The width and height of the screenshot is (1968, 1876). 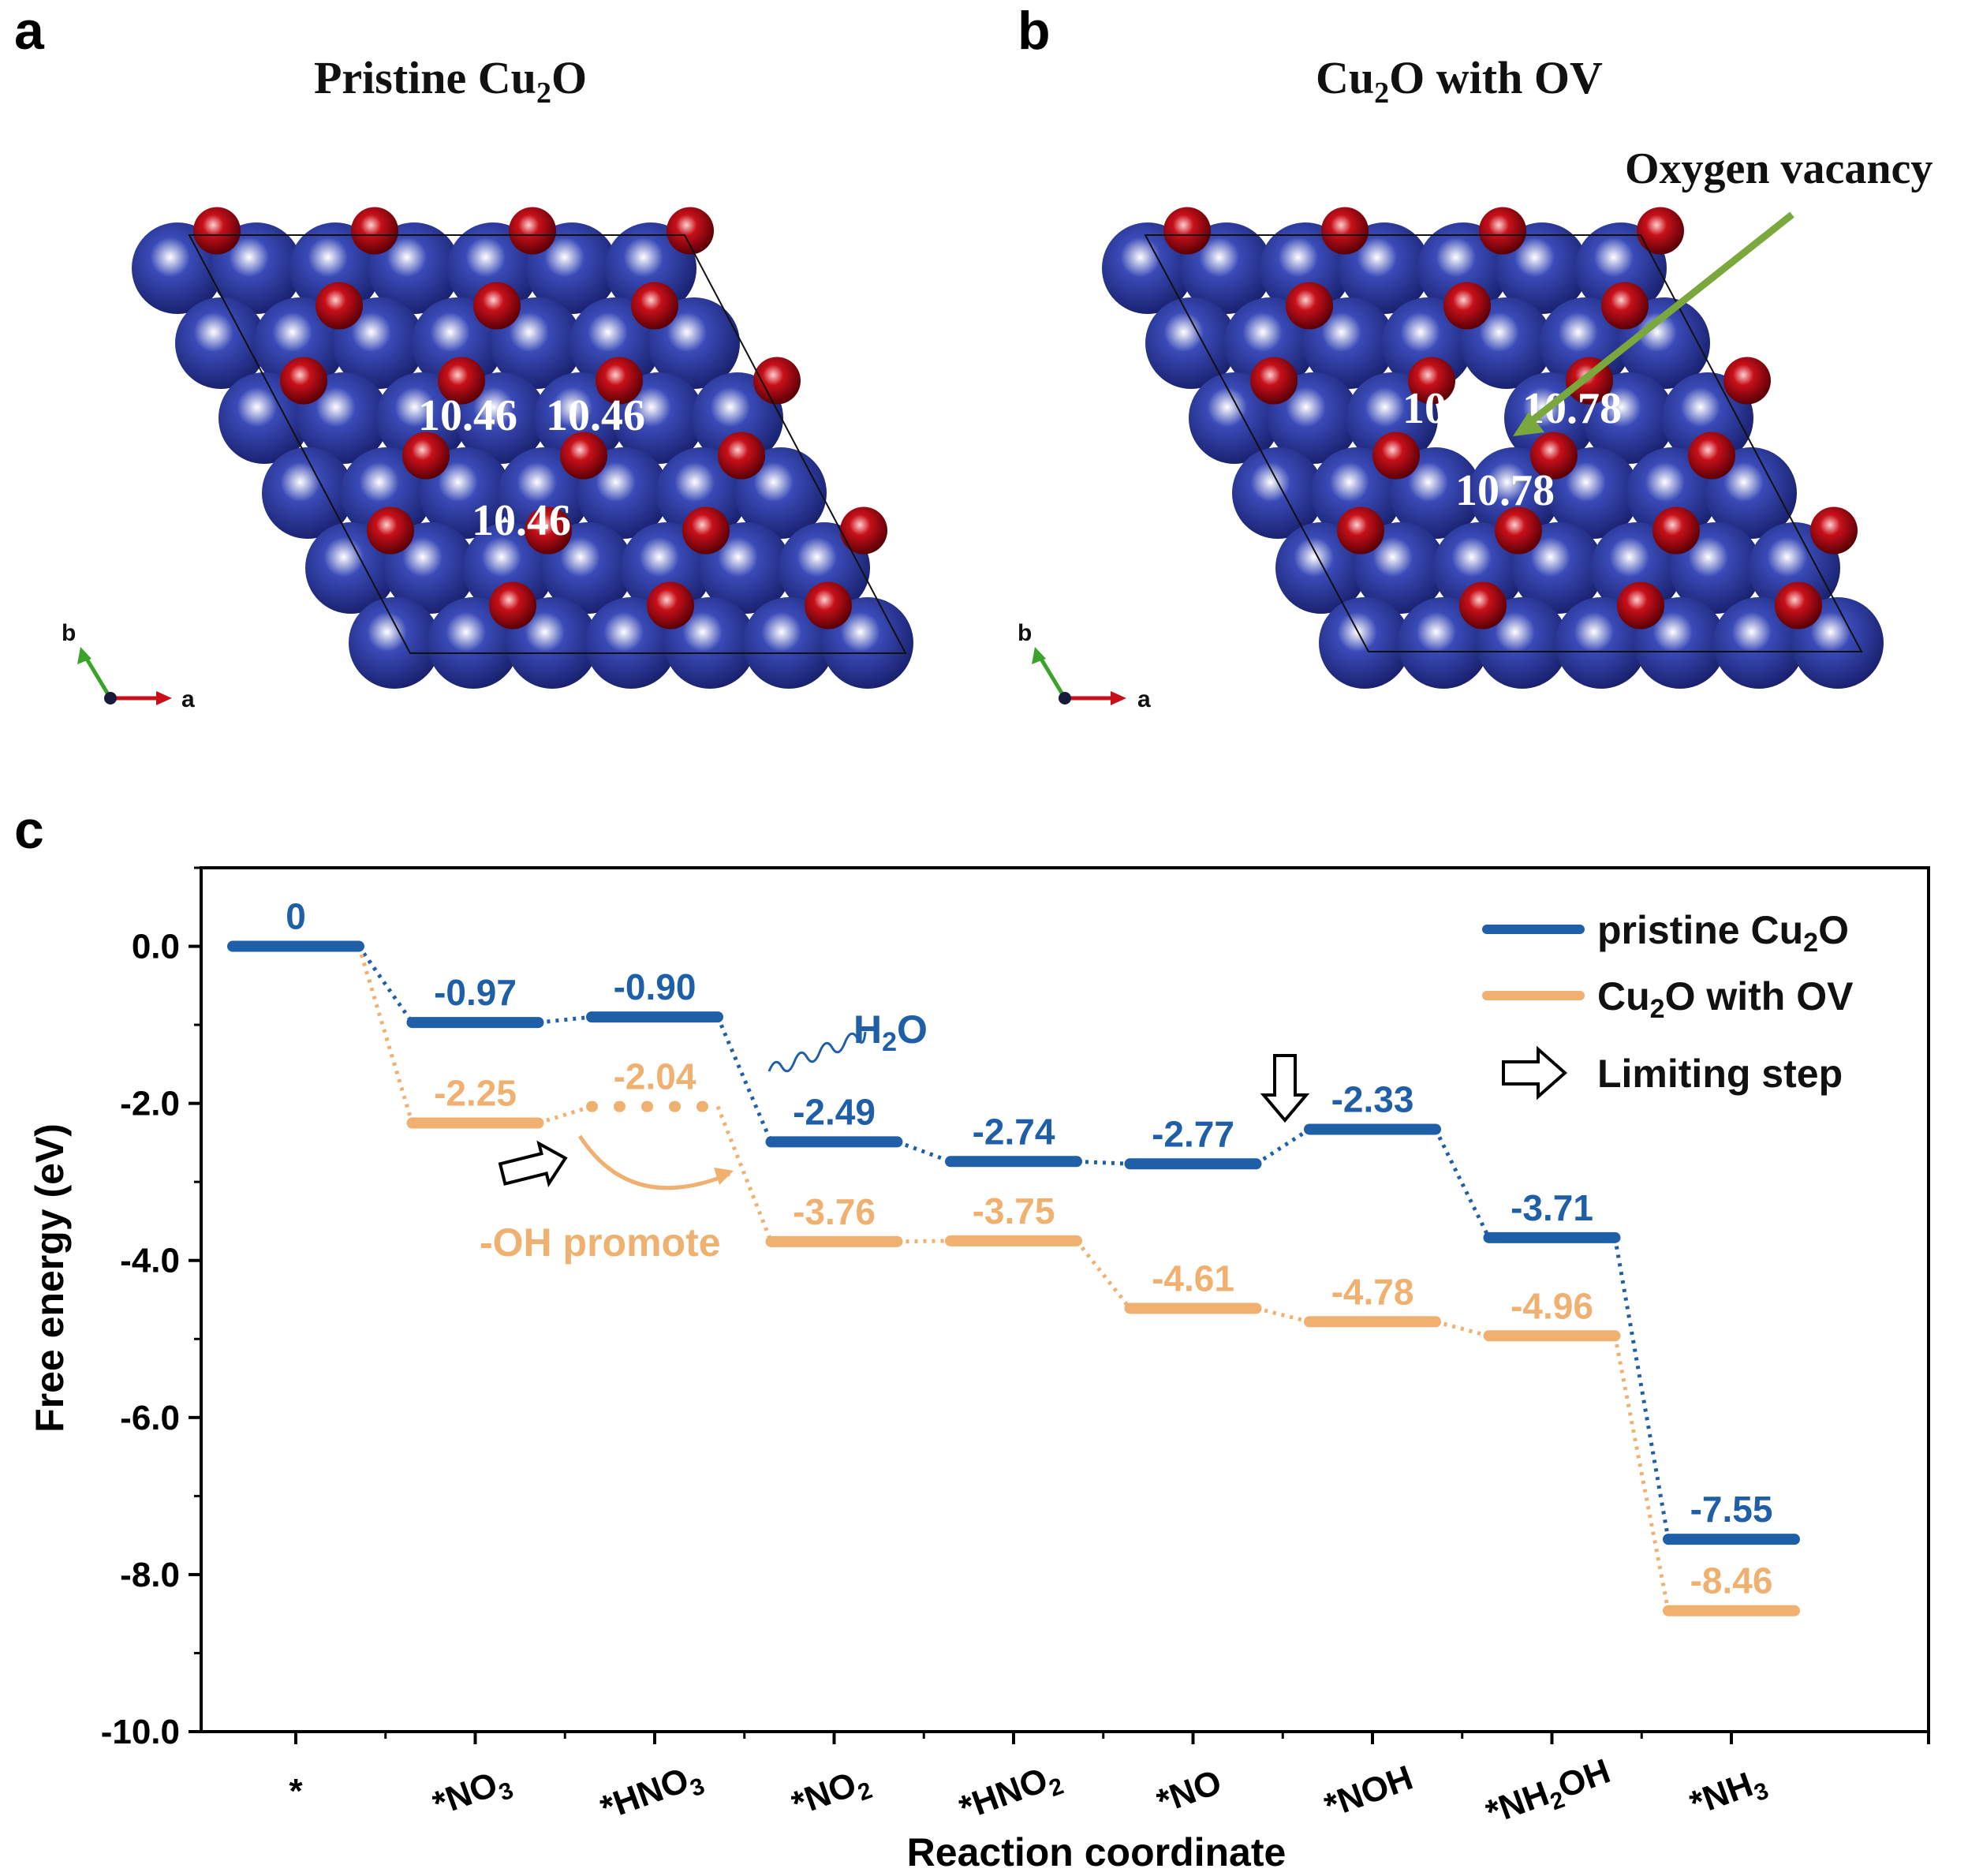 What do you see at coordinates (1372, 1291) in the screenshot?
I see `ov-value-label: -4.78` at bounding box center [1372, 1291].